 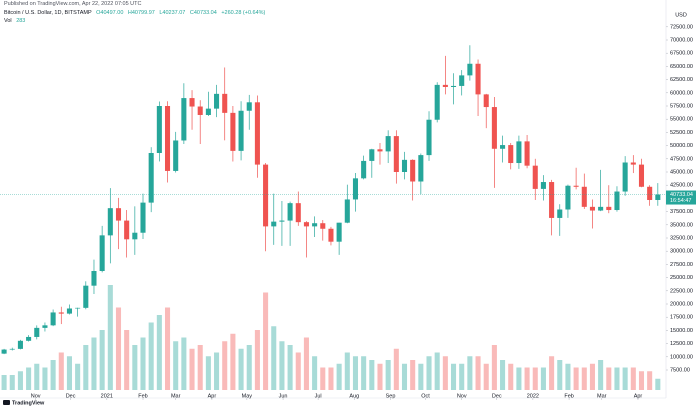 I want to click on x-tick-label: Jul, so click(x=318, y=396).